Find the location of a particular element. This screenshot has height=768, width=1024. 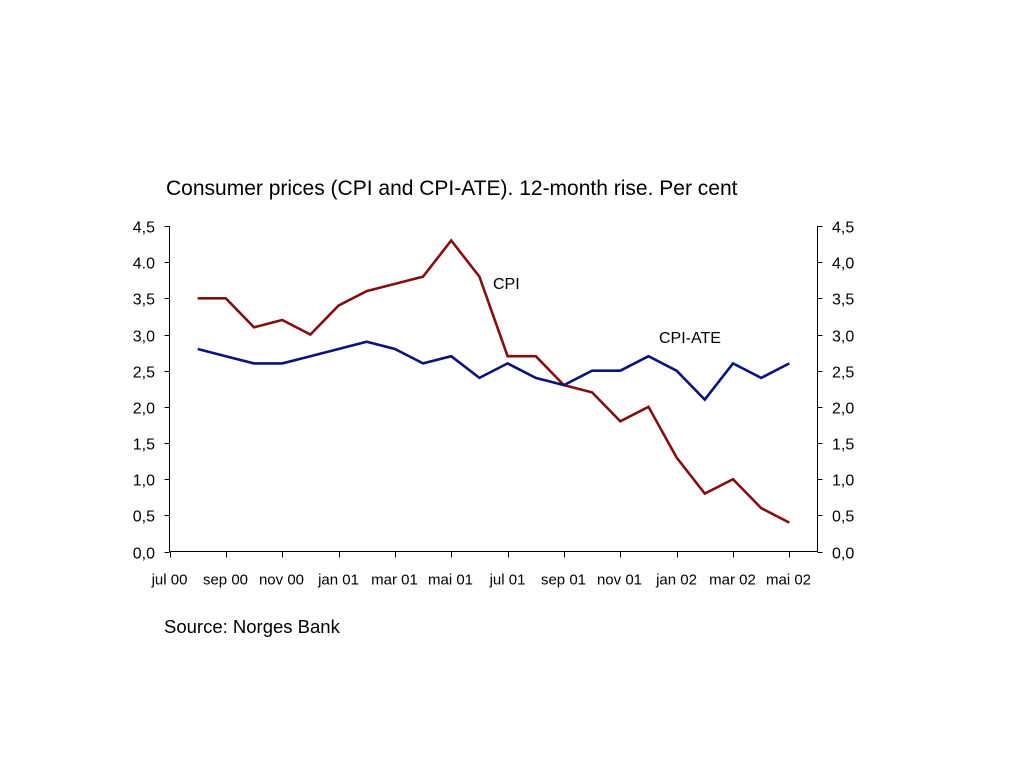

x-tick-label: mar 02 is located at coordinates (732, 580).